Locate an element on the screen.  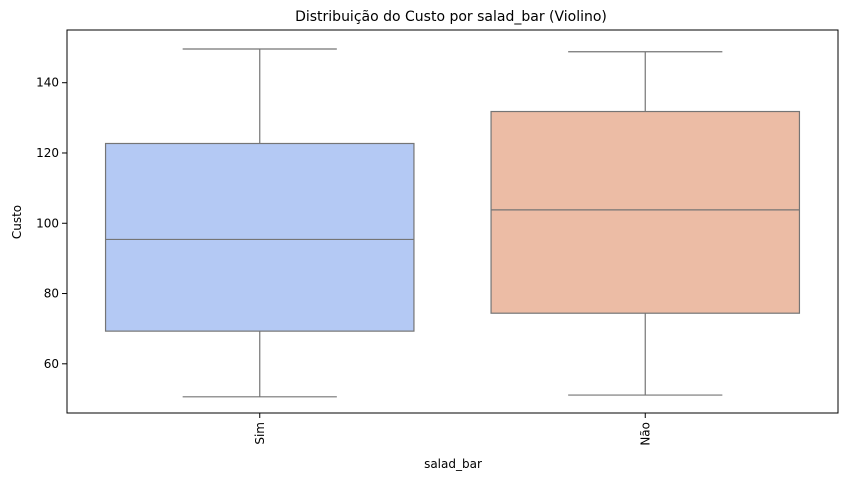
y-tick-label: 120 is located at coordinates (47, 153).